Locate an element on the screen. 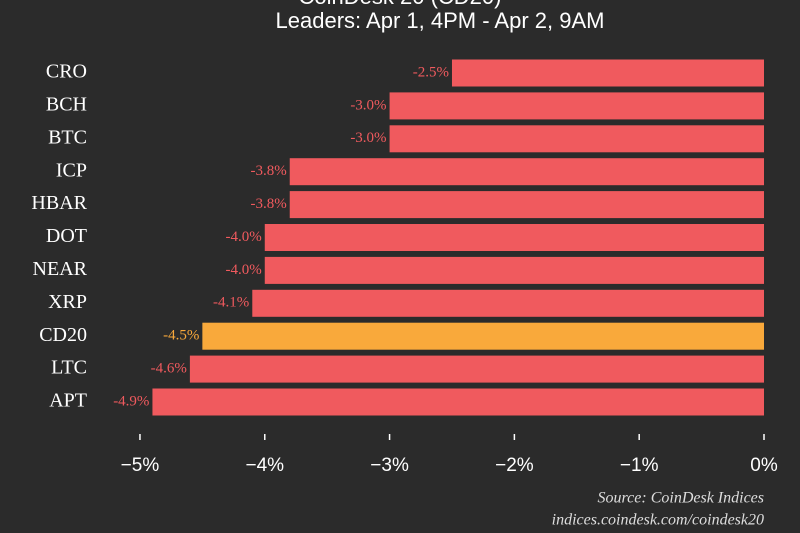  y-tick-label: CD20 is located at coordinates (63, 335).